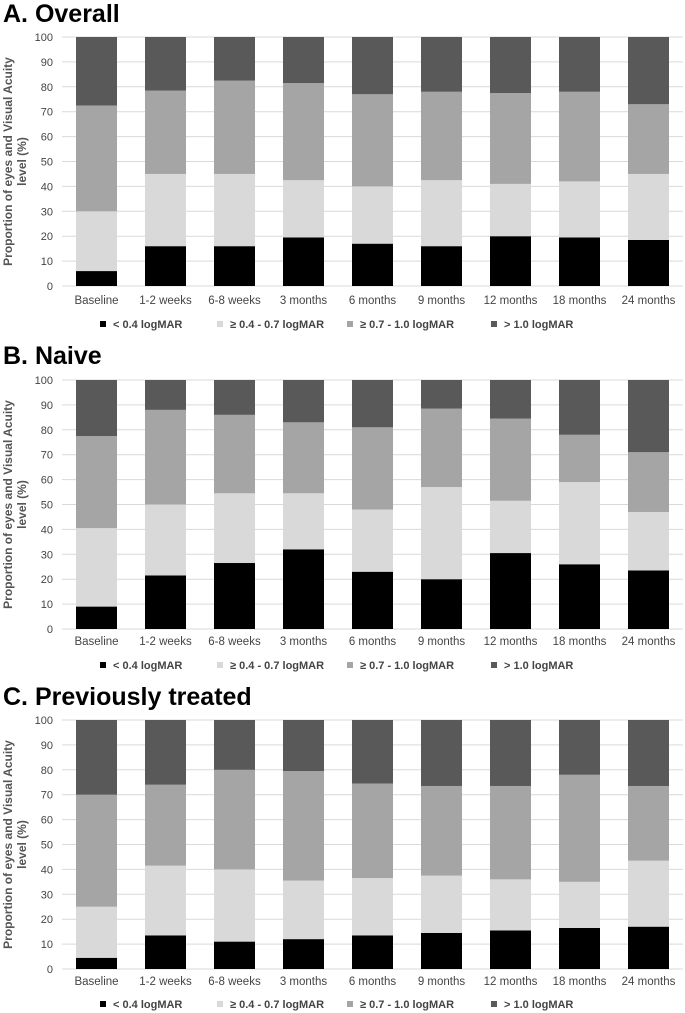 This screenshot has width=685, height=1013. I want to click on x-category-label: 12 months, so click(511, 642).